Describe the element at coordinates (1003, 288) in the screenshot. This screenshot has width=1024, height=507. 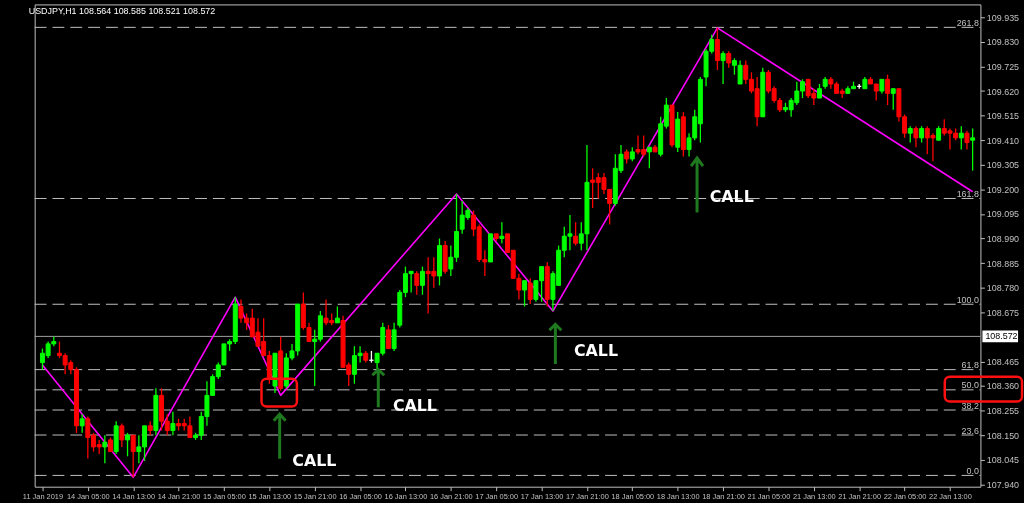
I see `y-tick-label: 108.780` at that location.